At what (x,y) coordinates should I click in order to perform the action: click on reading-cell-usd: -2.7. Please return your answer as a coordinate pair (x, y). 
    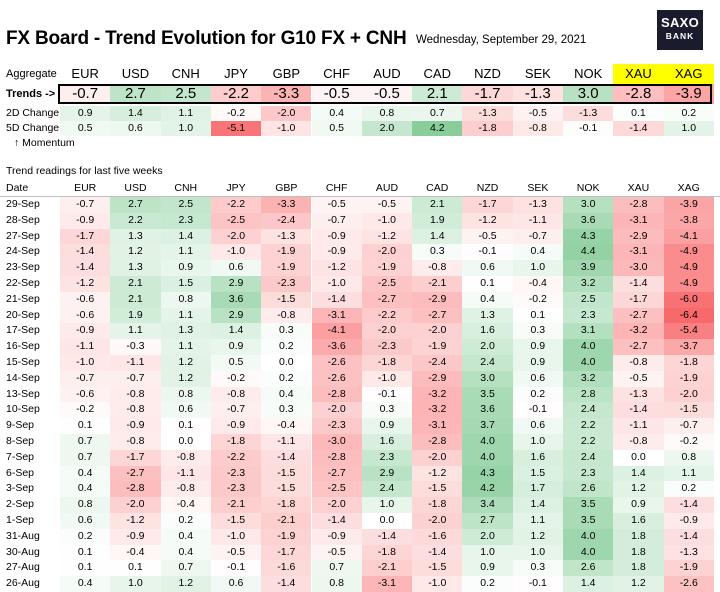
    Looking at the image, I should click on (135, 473).